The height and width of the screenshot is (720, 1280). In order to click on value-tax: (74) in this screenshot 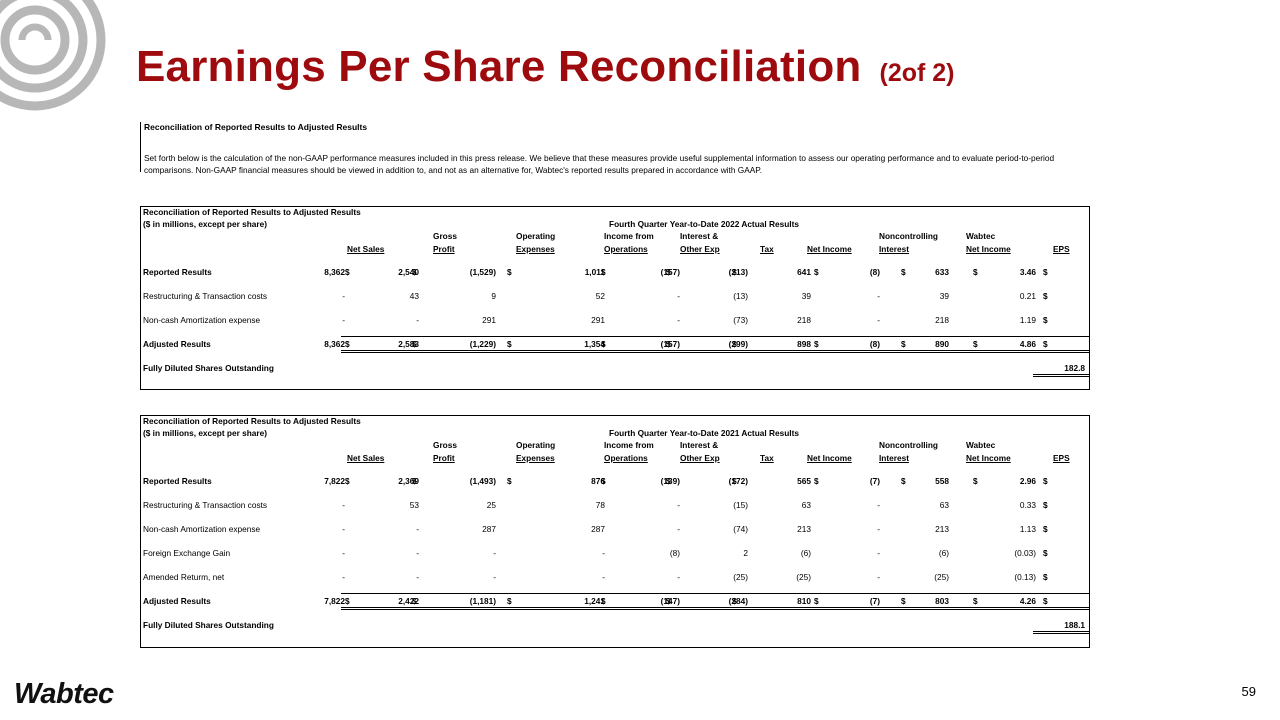, I will do `click(740, 529)`.